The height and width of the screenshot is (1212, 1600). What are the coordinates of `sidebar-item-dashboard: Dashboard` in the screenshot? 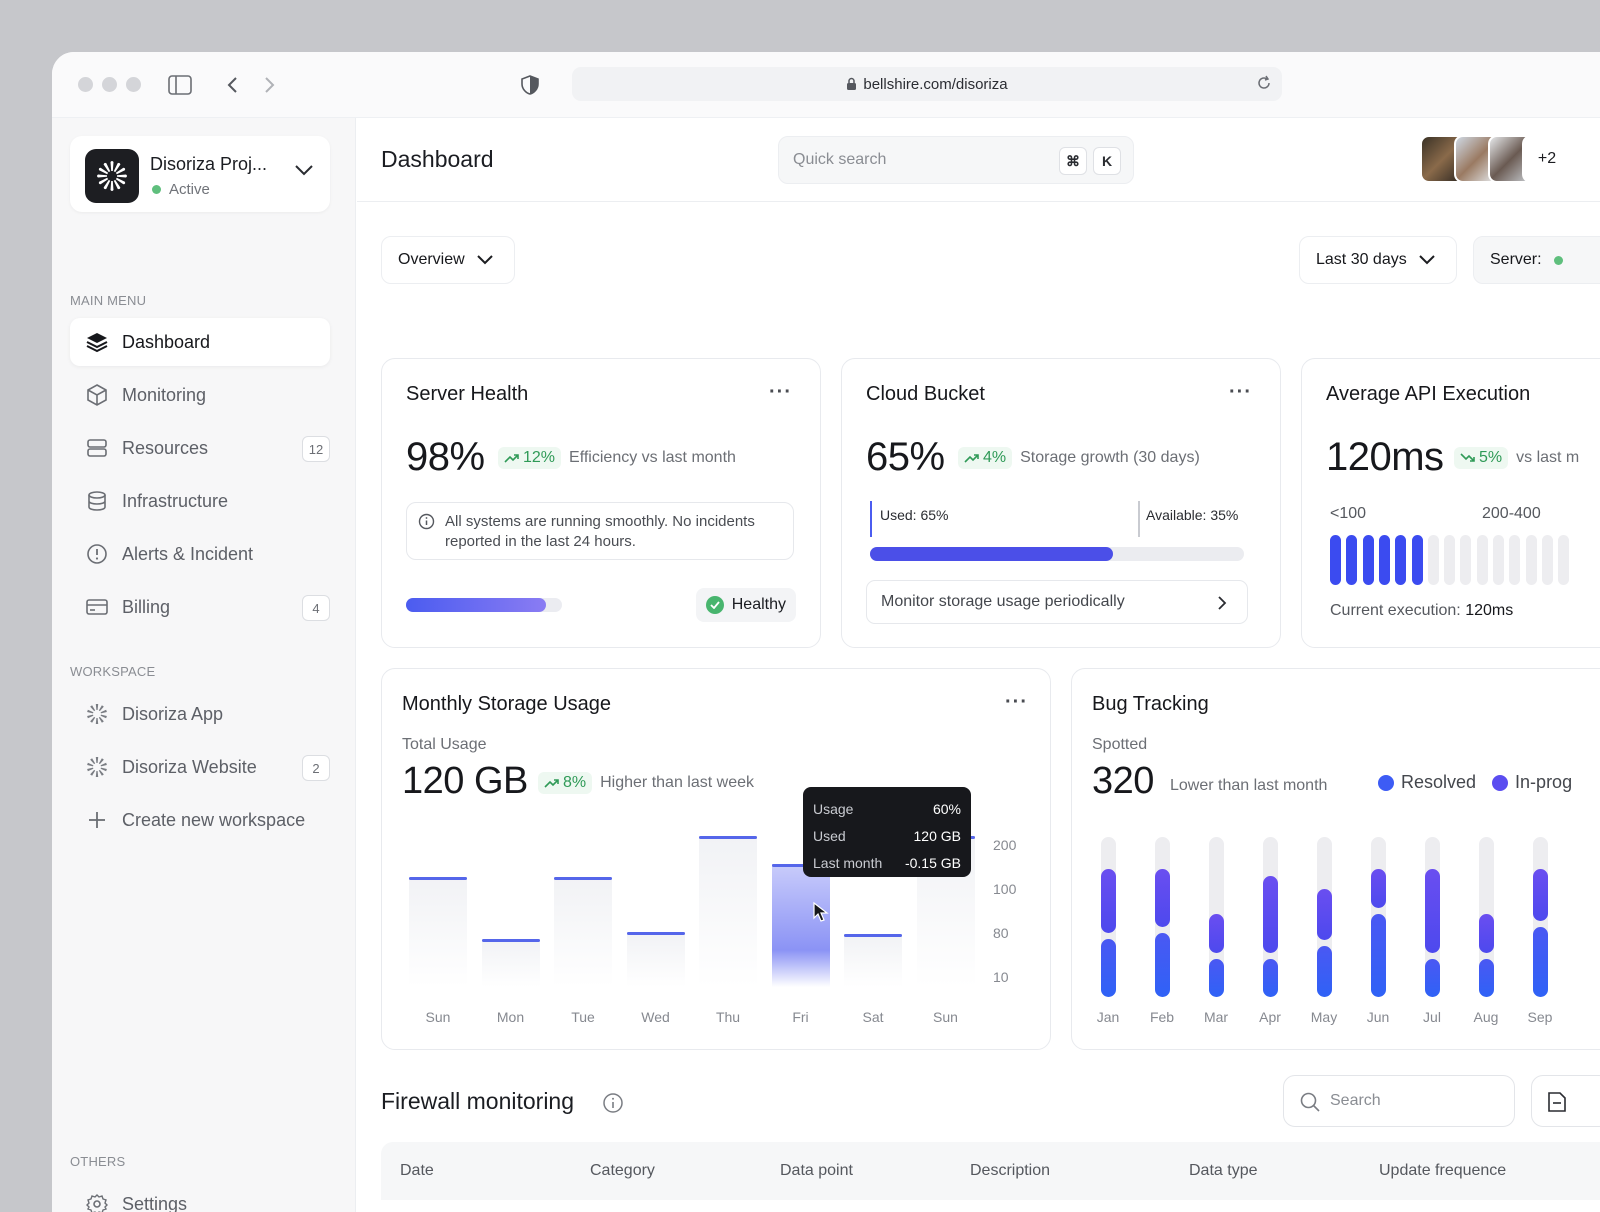 It's located at (200, 342).